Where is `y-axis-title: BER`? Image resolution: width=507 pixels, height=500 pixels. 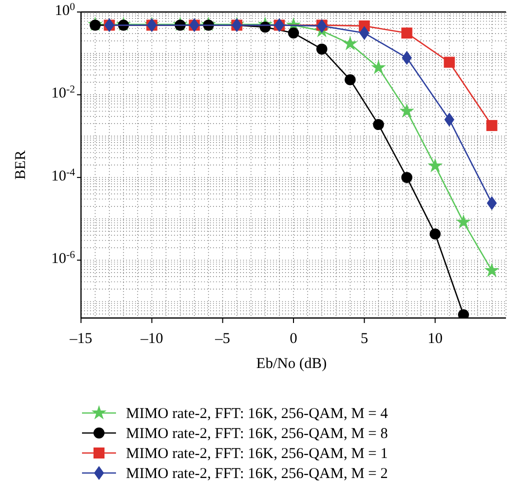 y-axis-title: BER is located at coordinates (21, 165).